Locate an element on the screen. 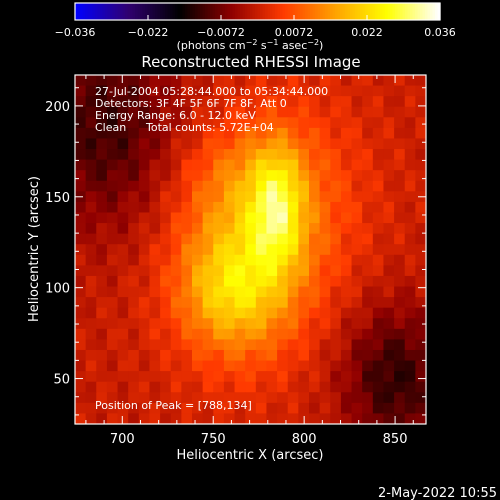 This screenshot has height=500, width=500. annotation-peak-position: Position of Peak = [788,134] is located at coordinates (173, 405).